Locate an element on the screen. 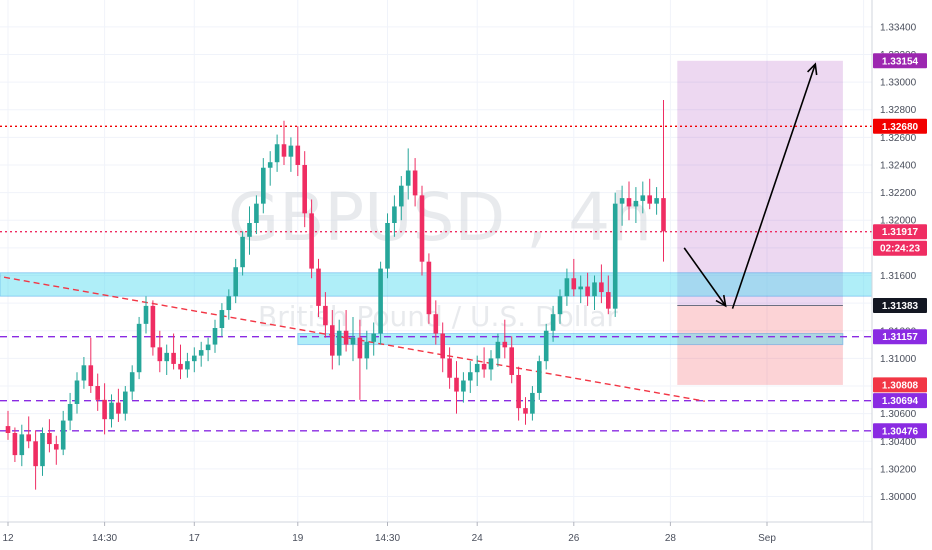 This screenshot has height=550, width=932. level-badge-2-bg is located at coordinates (900, 232).